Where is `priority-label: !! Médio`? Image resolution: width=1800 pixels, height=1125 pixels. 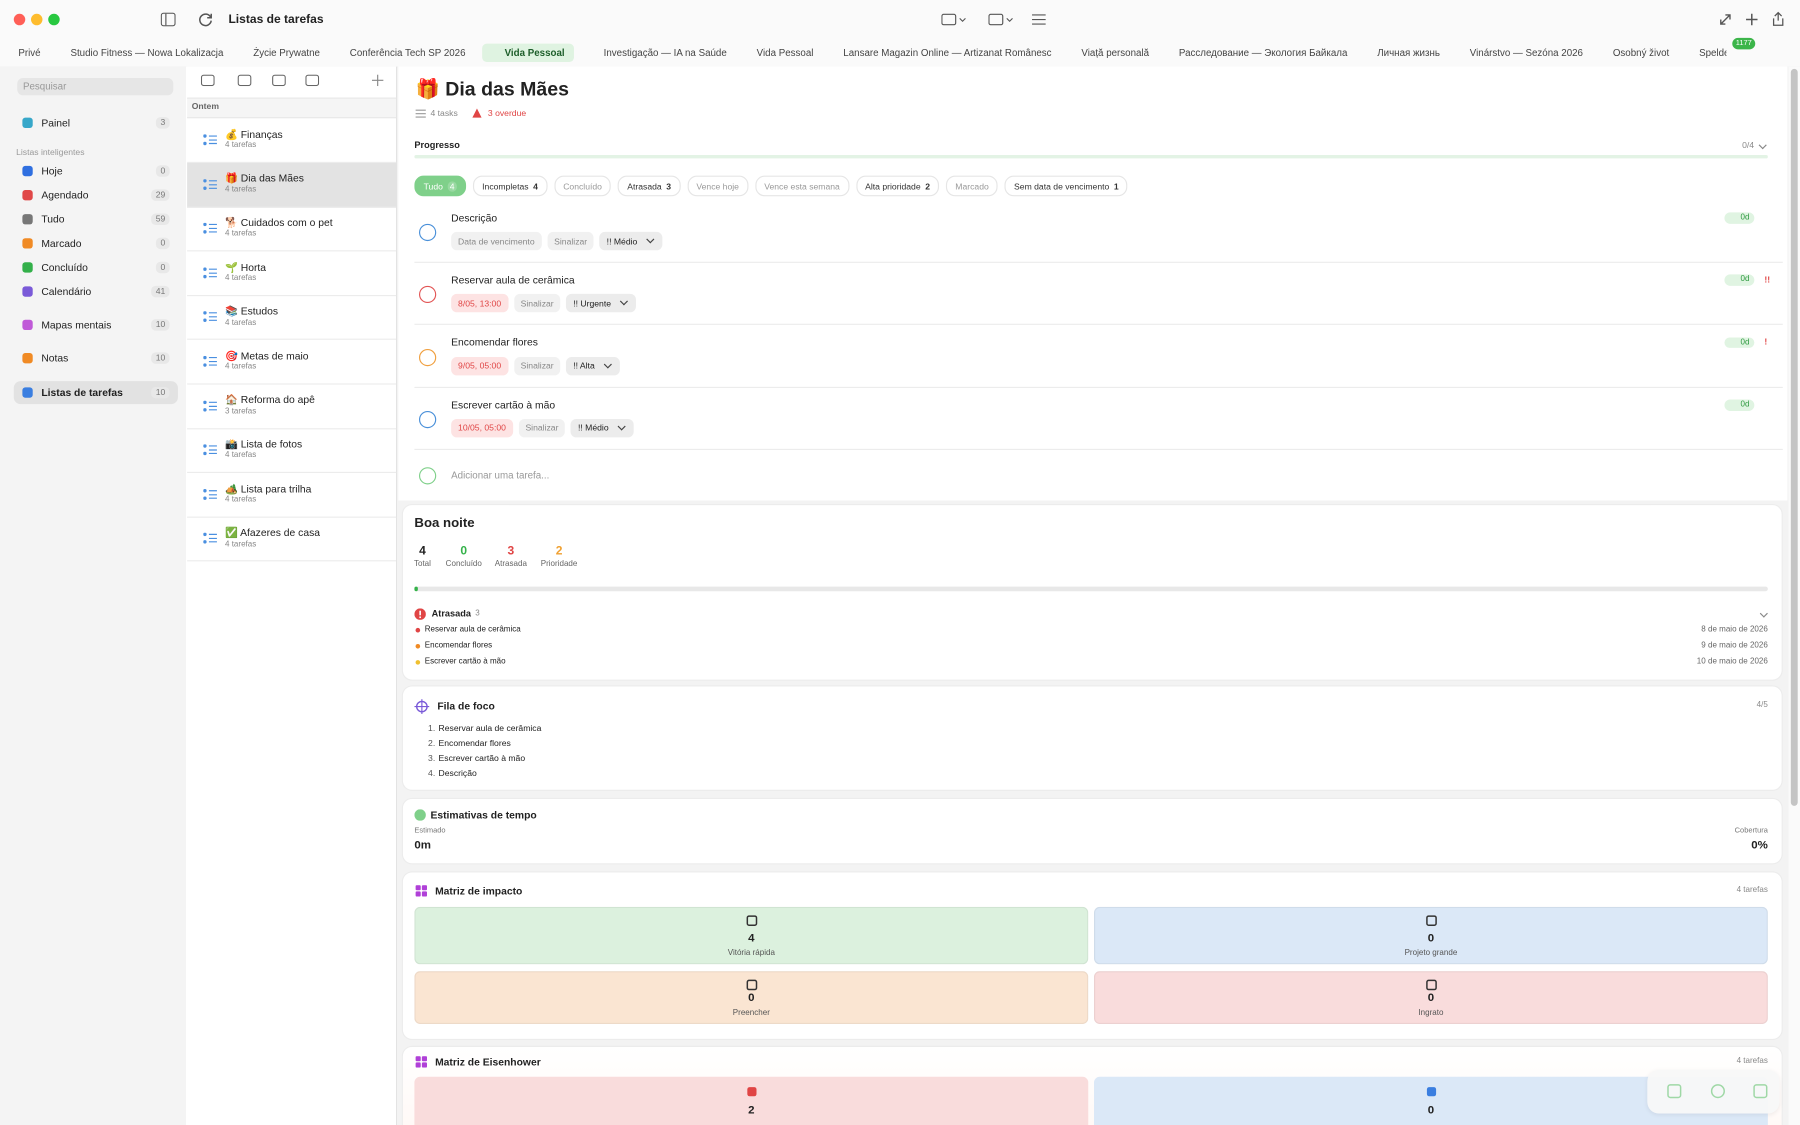 priority-label: !! Médio is located at coordinates (593, 428).